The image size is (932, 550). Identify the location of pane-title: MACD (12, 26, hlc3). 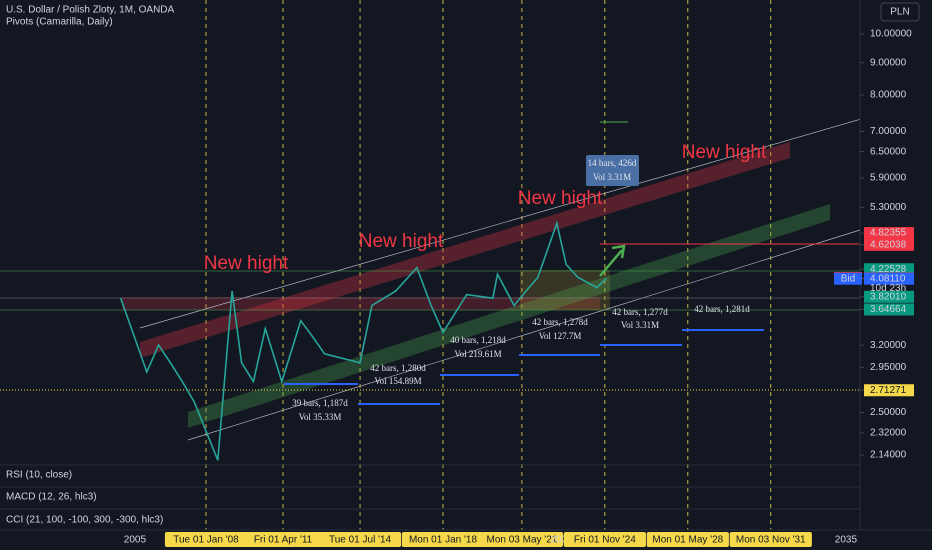
(51, 497).